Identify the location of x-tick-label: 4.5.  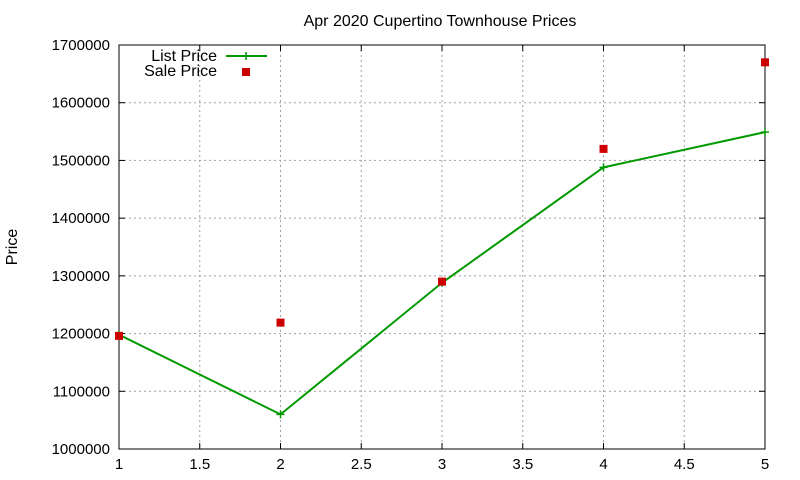
(684, 464).